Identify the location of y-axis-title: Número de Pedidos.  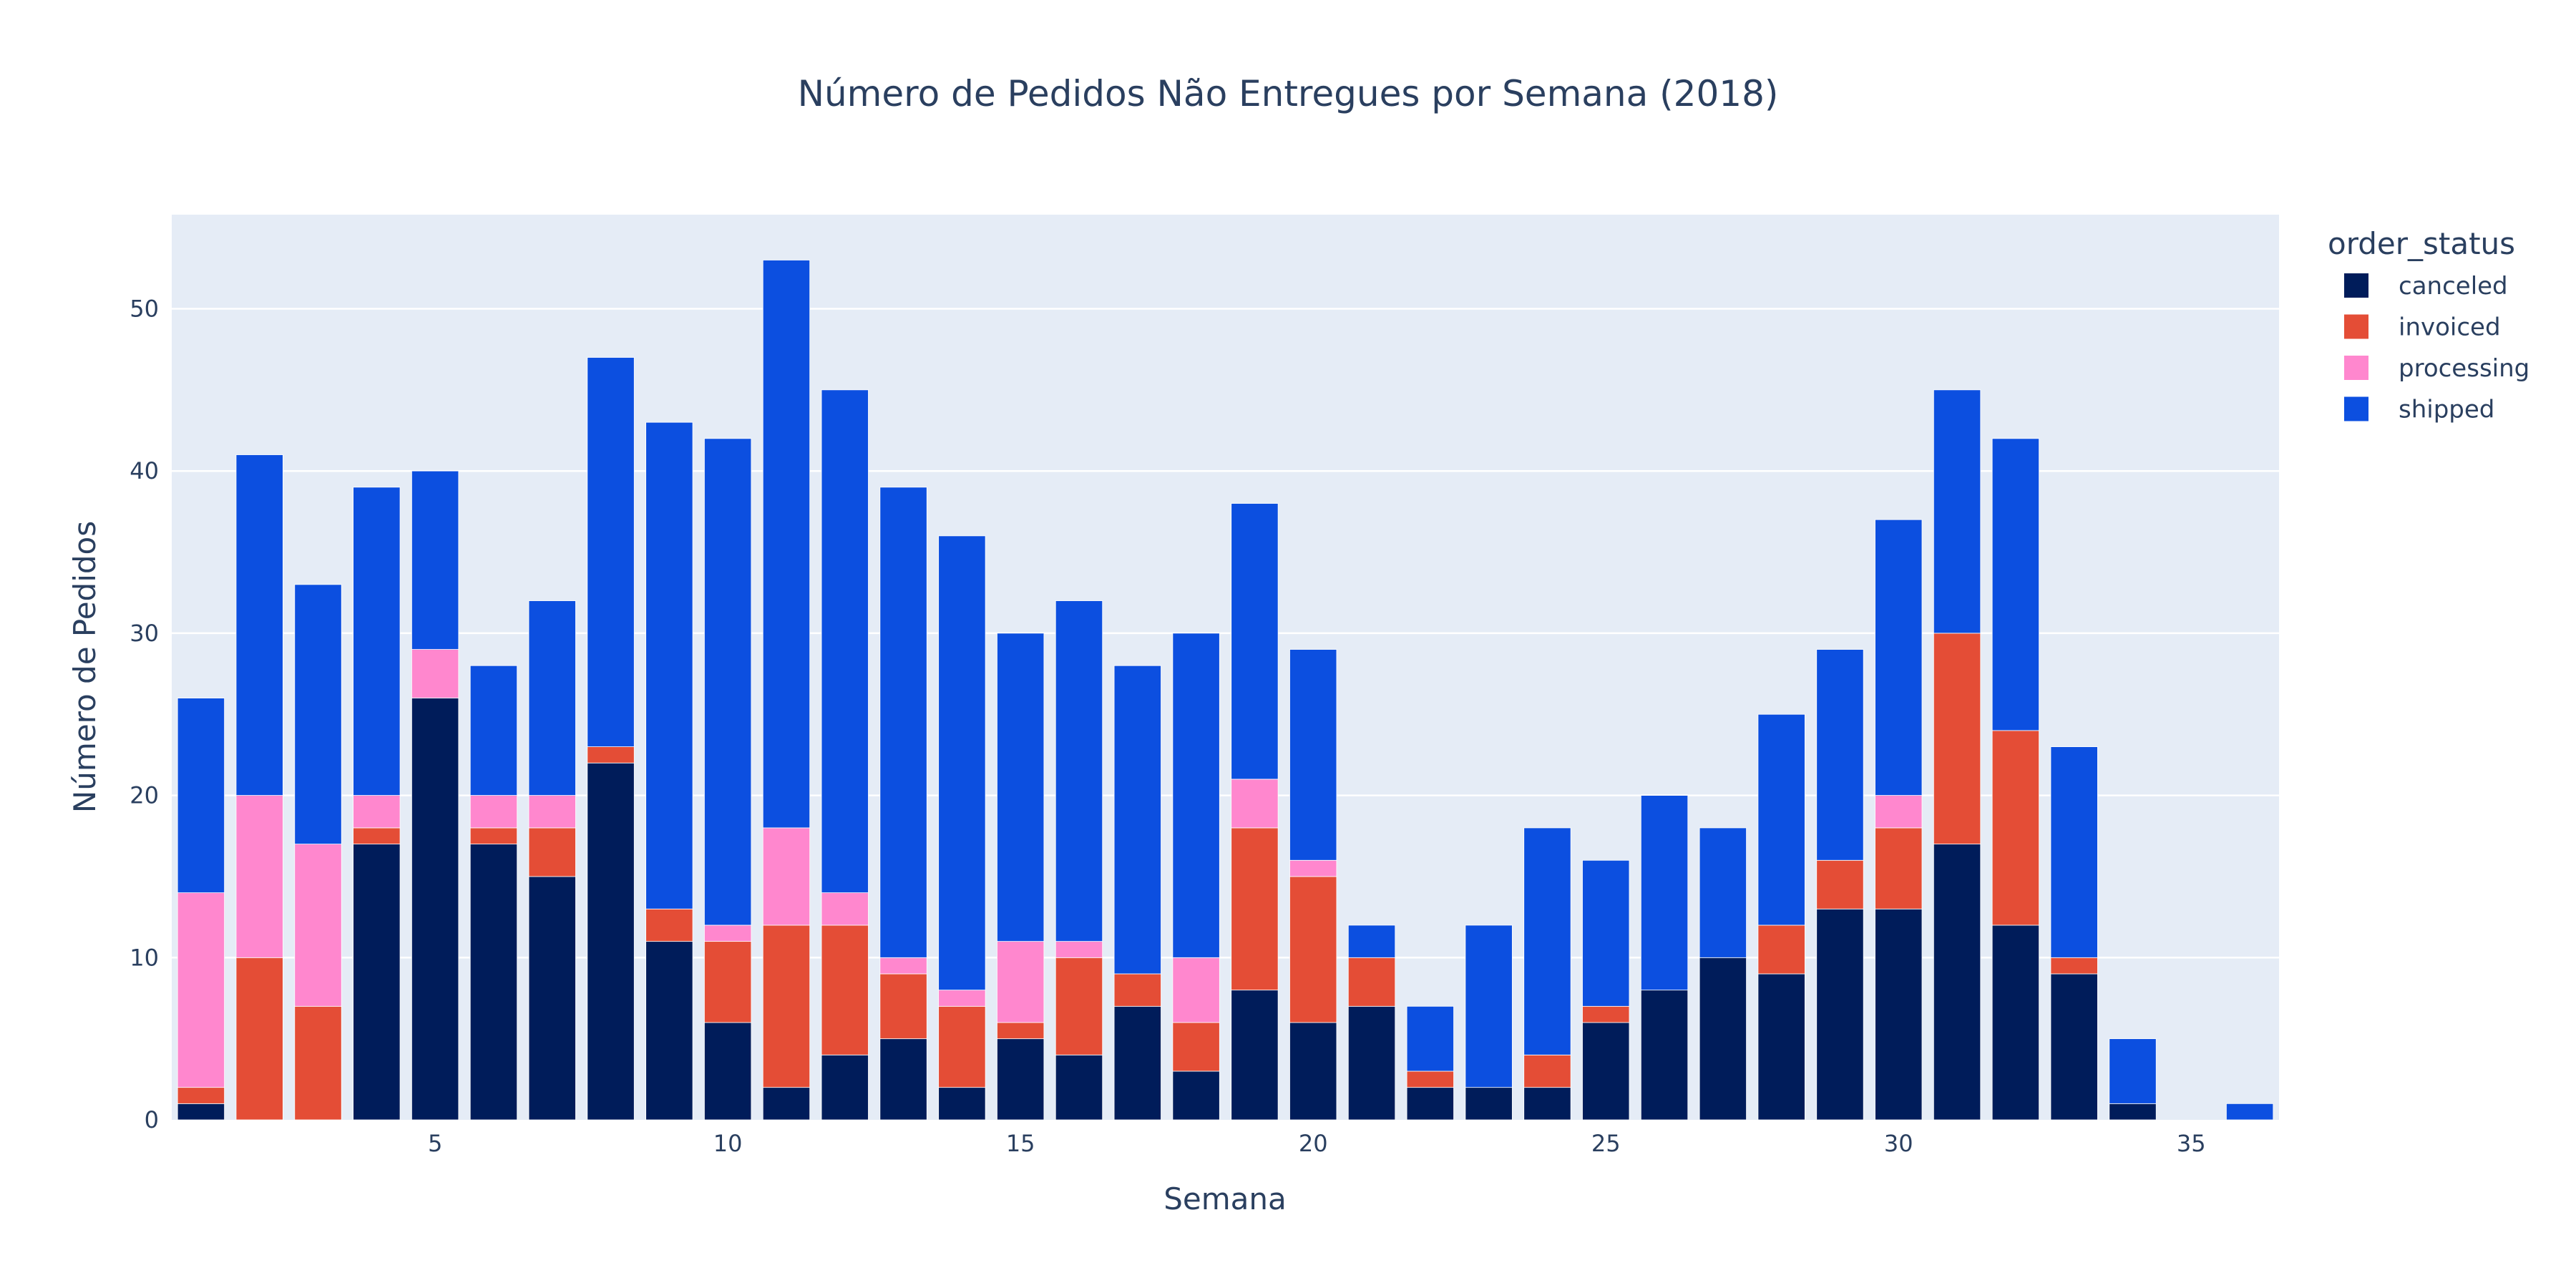
(84, 667).